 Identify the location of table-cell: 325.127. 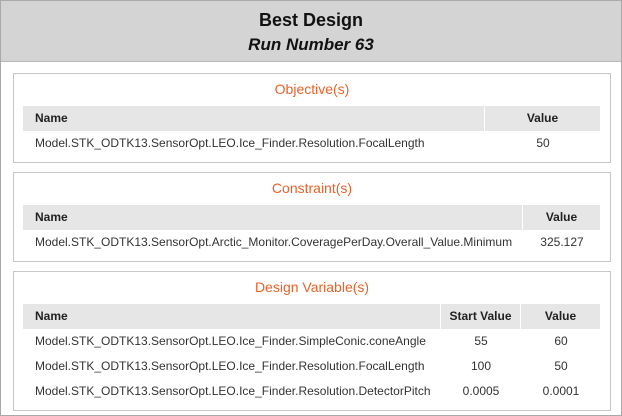
(562, 242).